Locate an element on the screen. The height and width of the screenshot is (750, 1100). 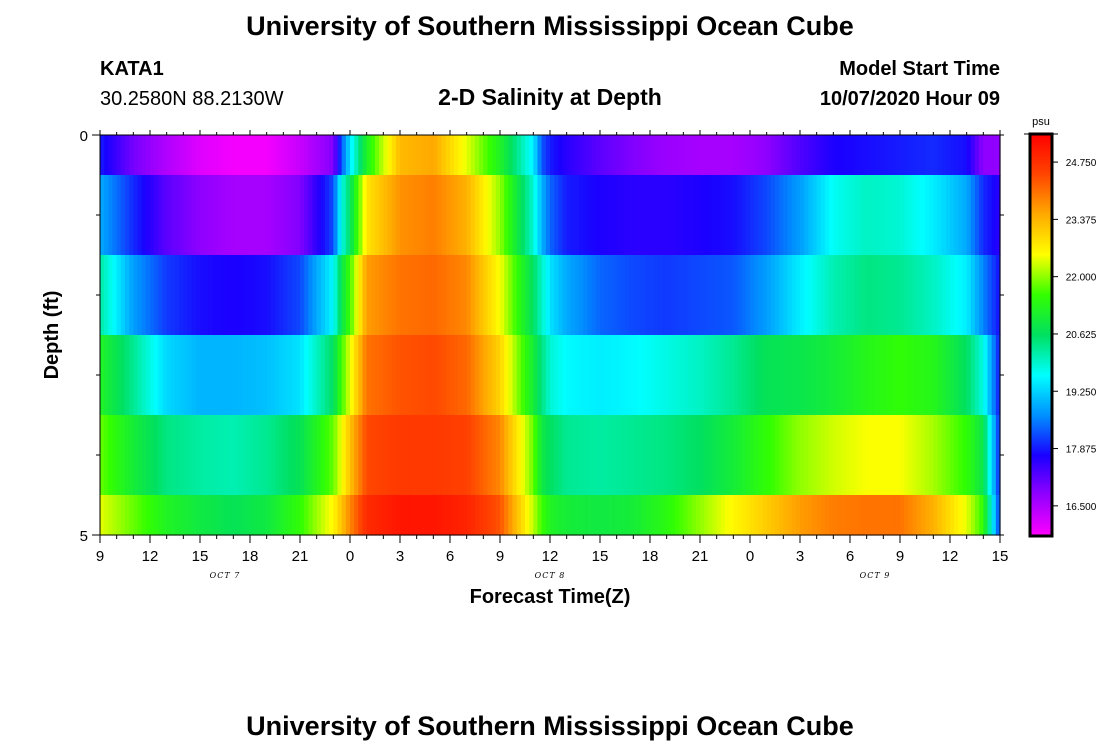
station-coords: 30.2580N 88.2130W is located at coordinates (192, 99).